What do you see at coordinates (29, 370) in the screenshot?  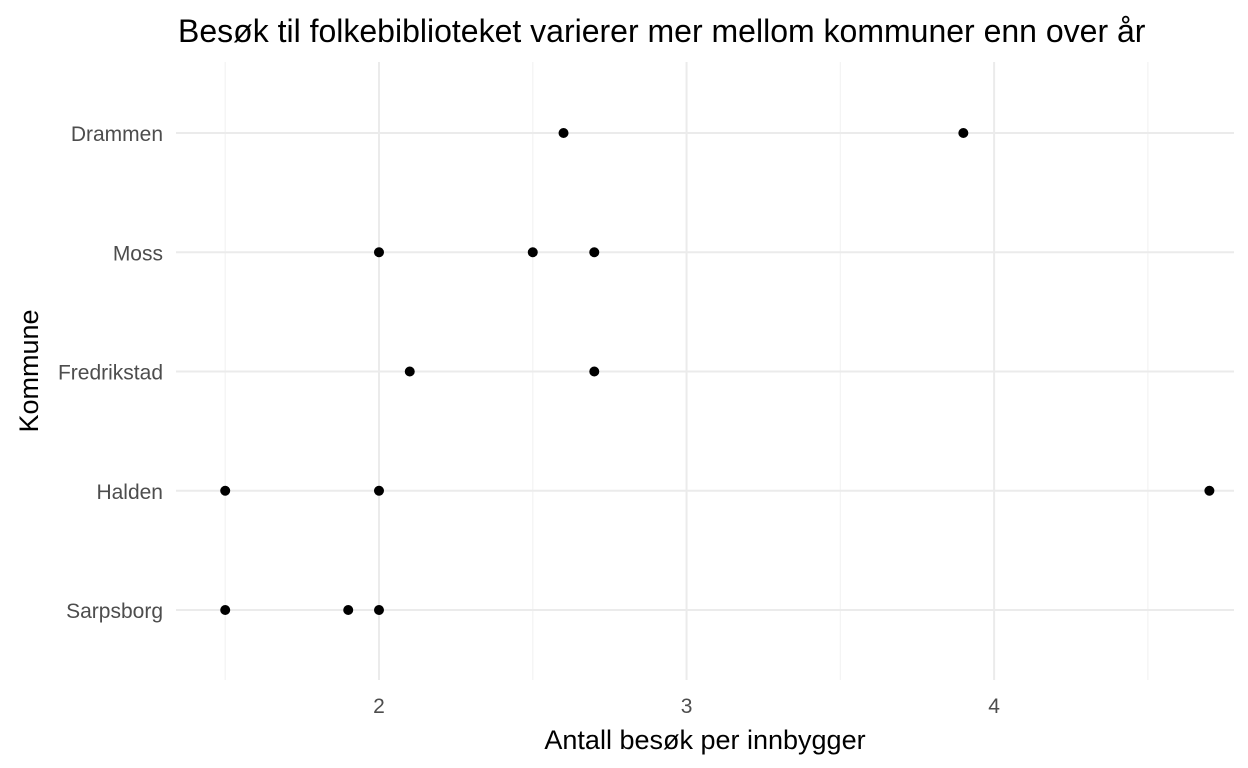 I see `y-axis-title: Kommune` at bounding box center [29, 370].